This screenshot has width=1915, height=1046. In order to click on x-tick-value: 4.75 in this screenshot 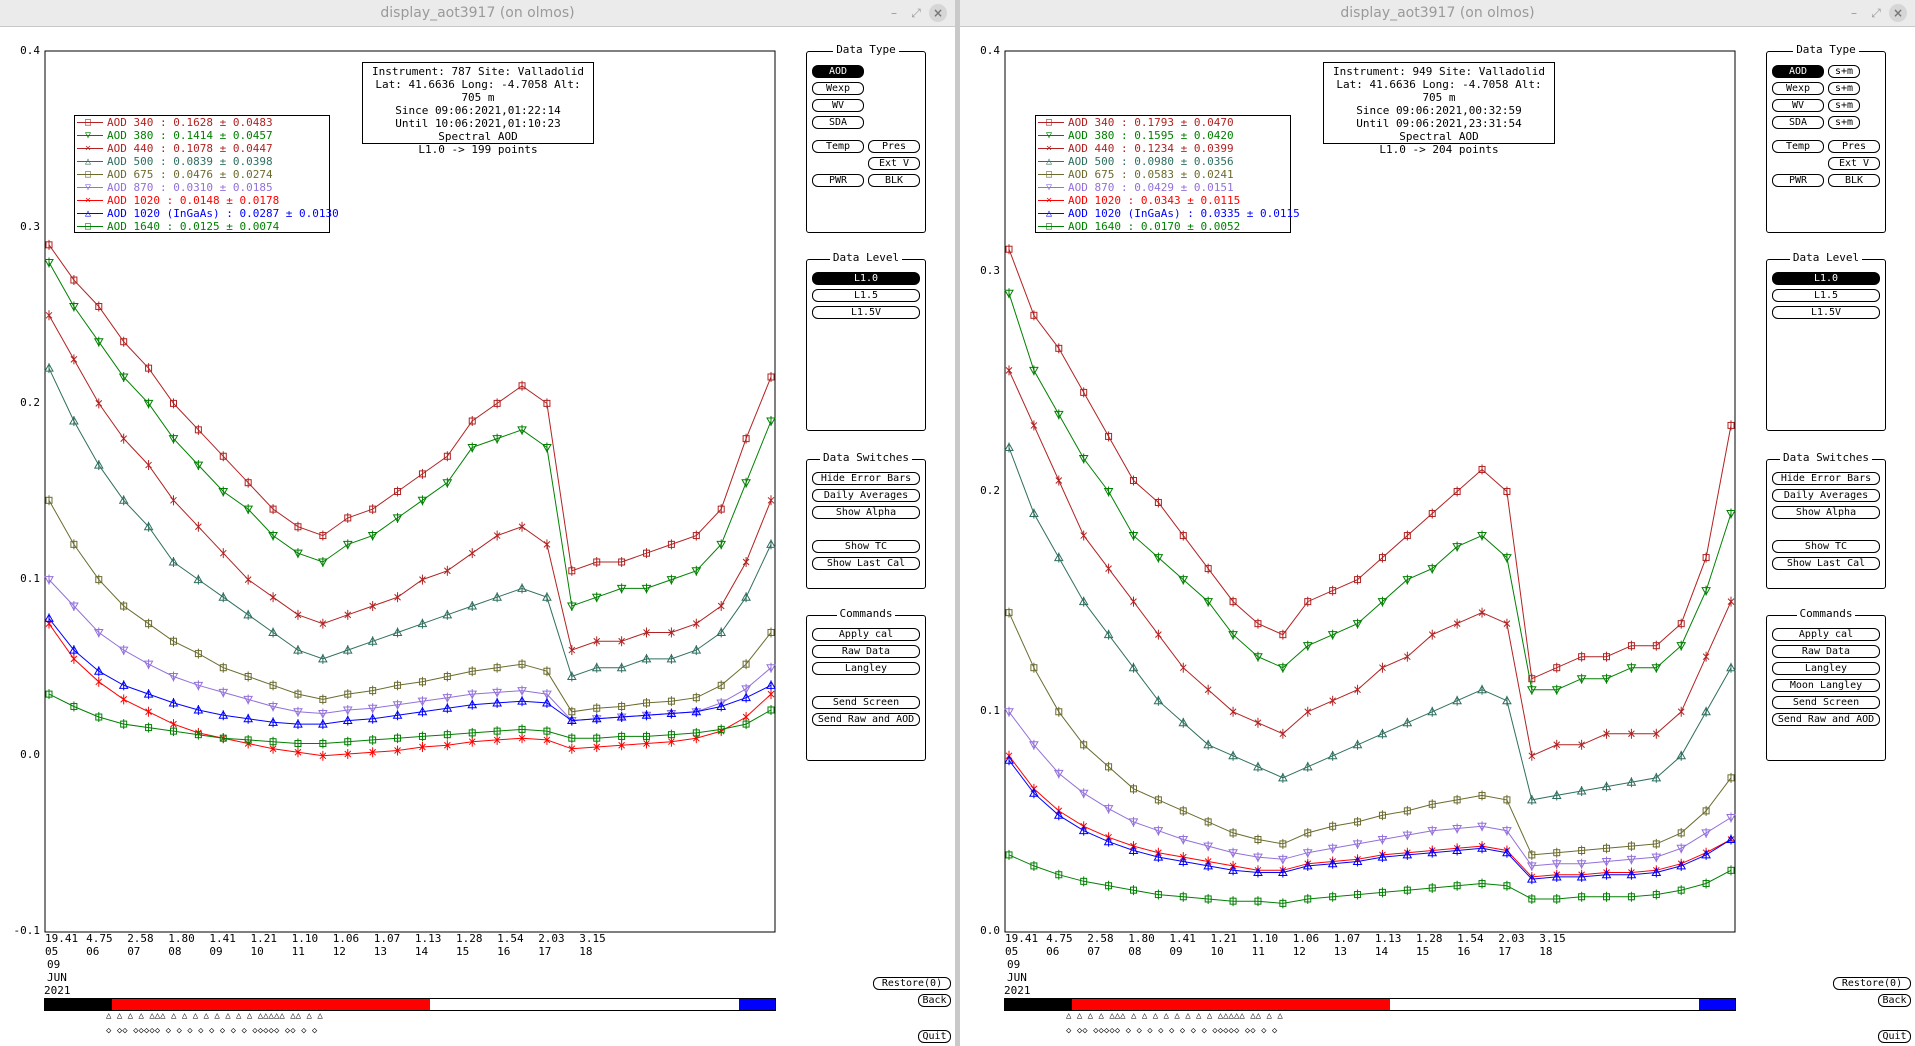, I will do `click(1059, 938)`.